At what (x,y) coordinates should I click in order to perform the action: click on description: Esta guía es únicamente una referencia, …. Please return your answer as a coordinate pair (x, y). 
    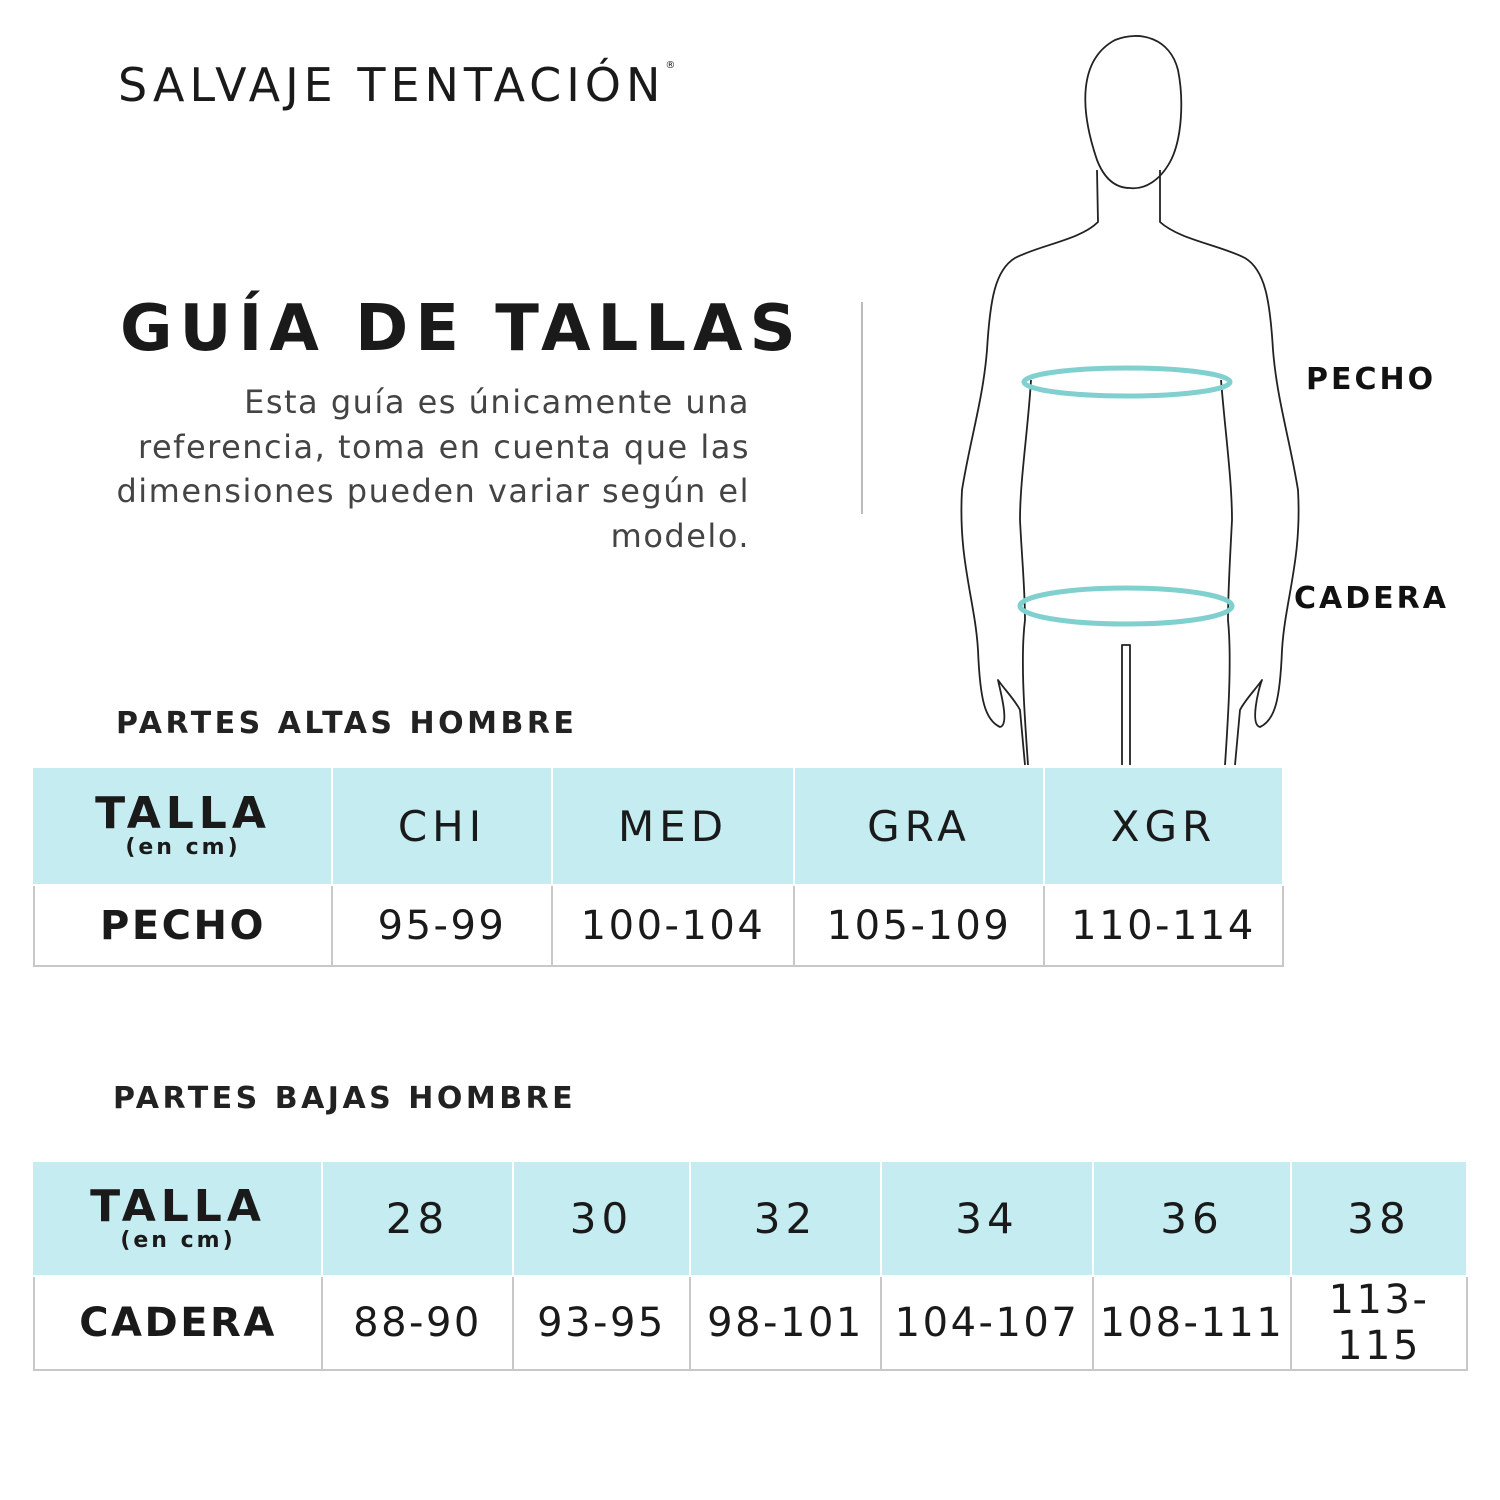
    Looking at the image, I should click on (433, 469).